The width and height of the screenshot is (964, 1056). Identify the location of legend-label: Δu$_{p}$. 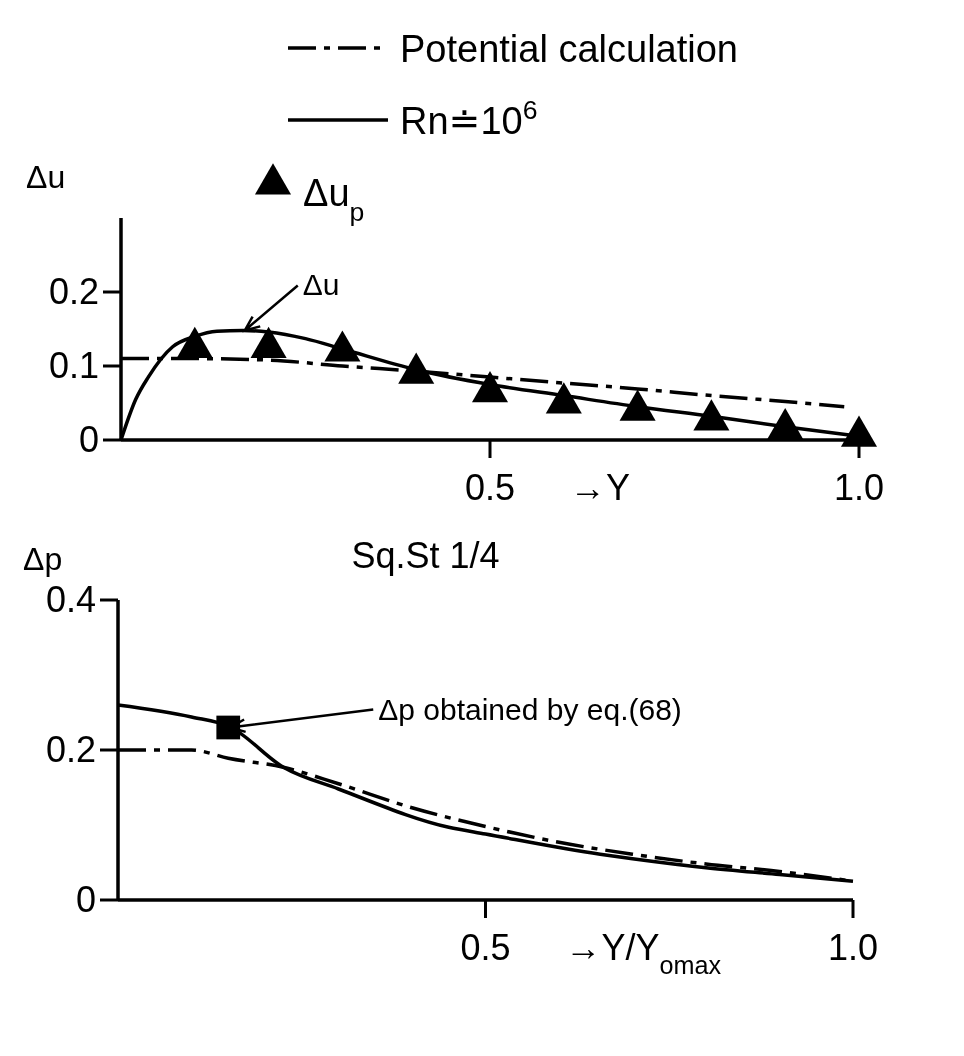
(334, 199).